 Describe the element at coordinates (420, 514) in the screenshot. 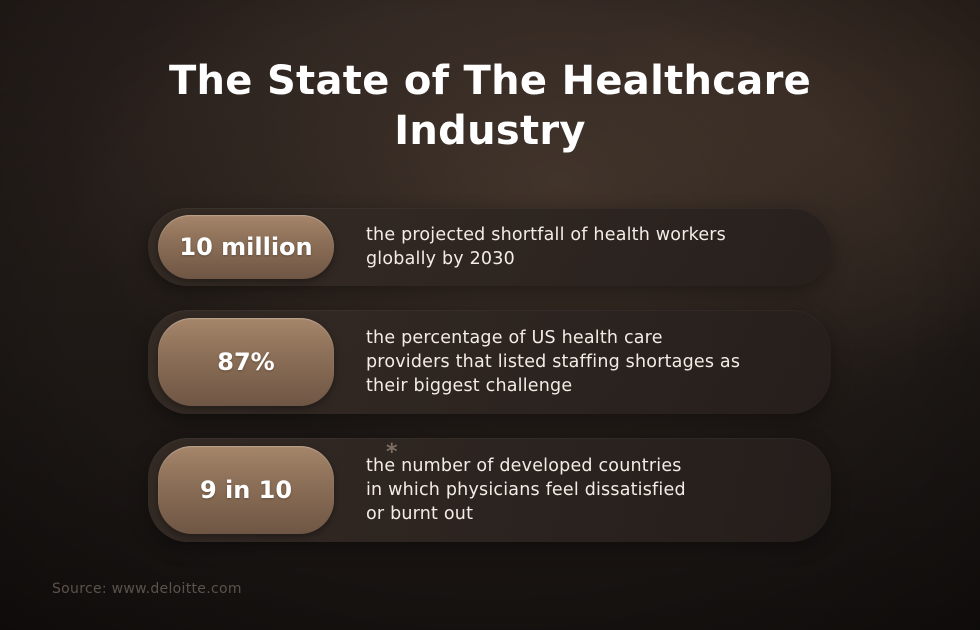

I see `stat-description-line: or burnt out` at that location.